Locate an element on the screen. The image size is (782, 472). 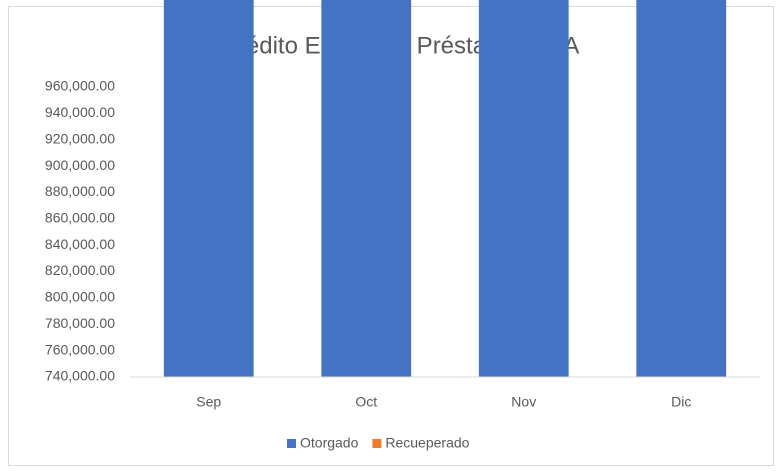
y-tick-label: 880,000.00 is located at coordinates (80, 191).